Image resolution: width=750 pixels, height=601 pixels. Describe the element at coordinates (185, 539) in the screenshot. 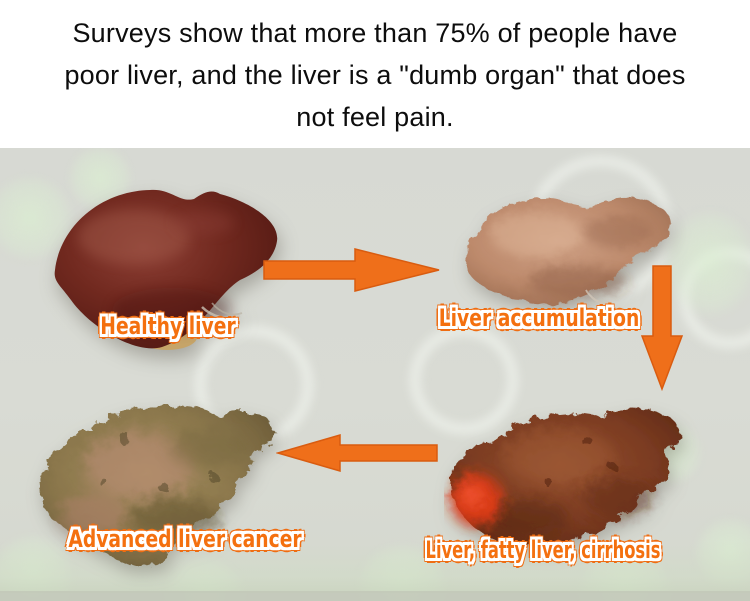

I see `advanced-liver-cancer-label: Advanced liver cancer` at that location.